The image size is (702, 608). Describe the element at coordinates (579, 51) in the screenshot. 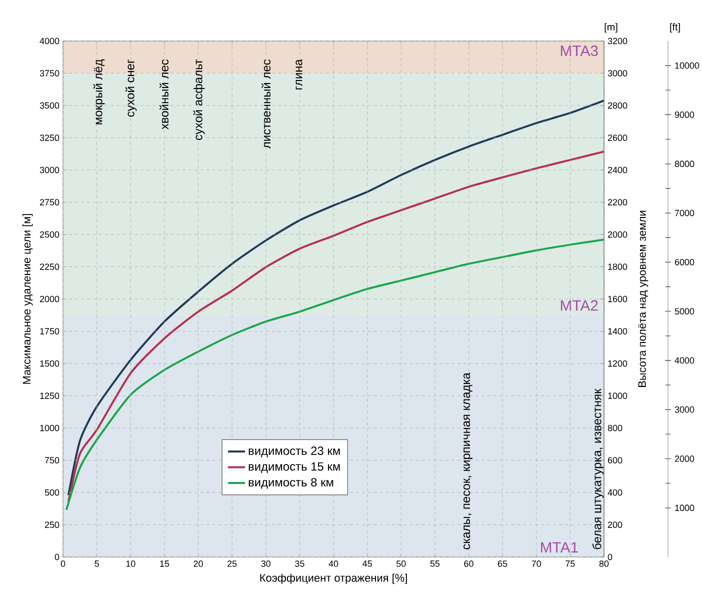

I see `band-label: MTA3` at that location.